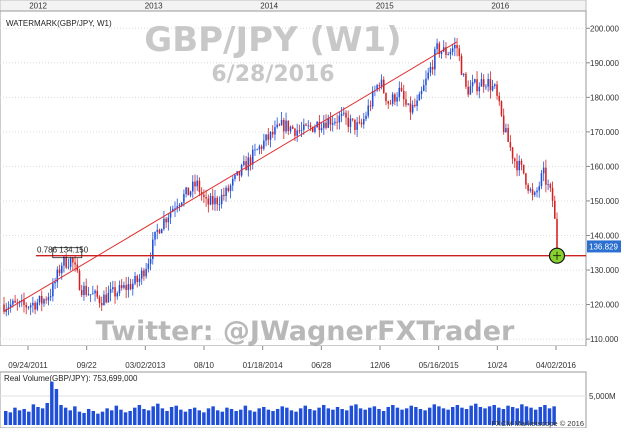  I want to click on date-axis-band, so click(293, 359).